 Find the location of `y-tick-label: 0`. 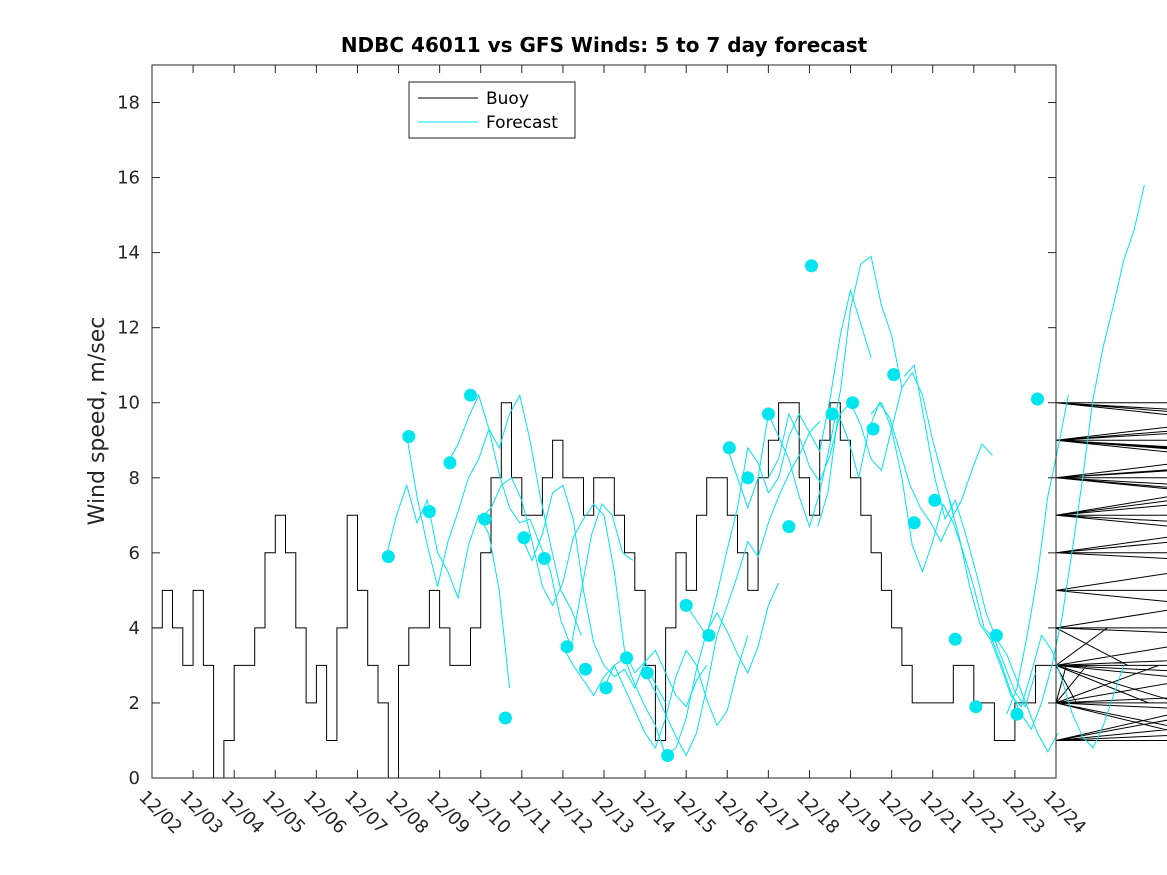

y-tick-label: 0 is located at coordinates (134, 778).